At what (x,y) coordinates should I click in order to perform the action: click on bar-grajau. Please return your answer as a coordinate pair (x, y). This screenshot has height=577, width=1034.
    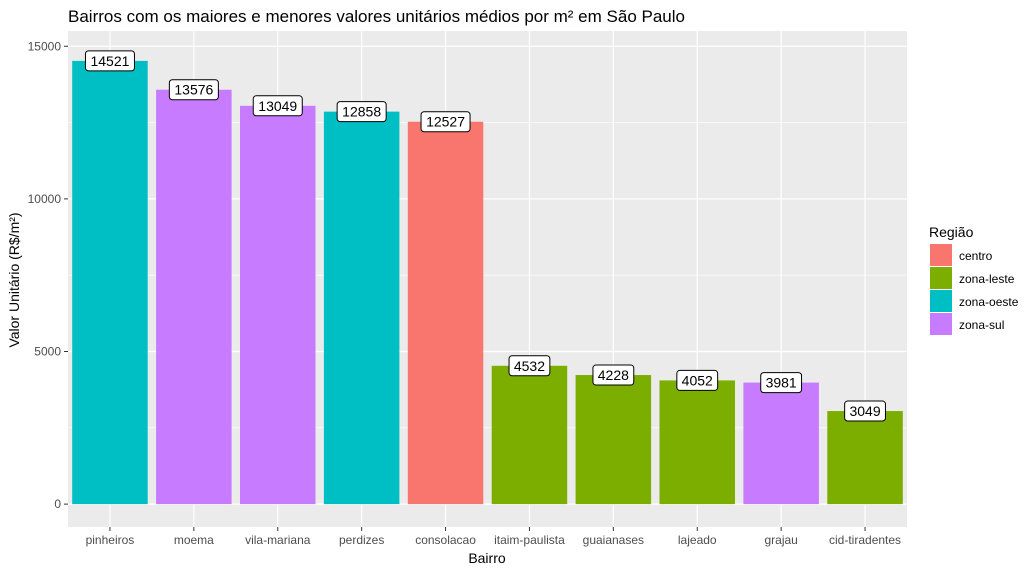
    Looking at the image, I should click on (781, 443).